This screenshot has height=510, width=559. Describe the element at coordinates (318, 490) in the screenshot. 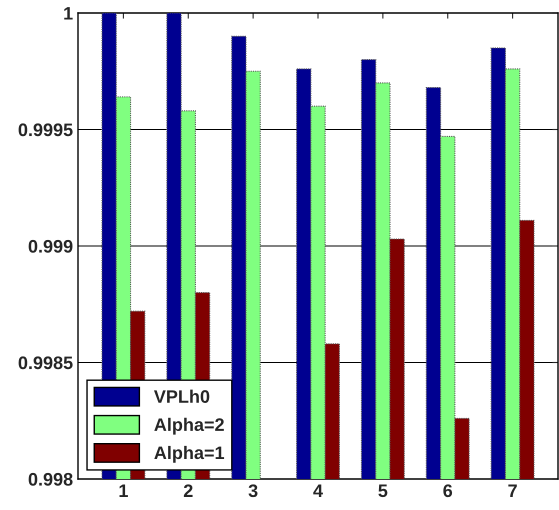

I see `x-tick-label: 4` at that location.